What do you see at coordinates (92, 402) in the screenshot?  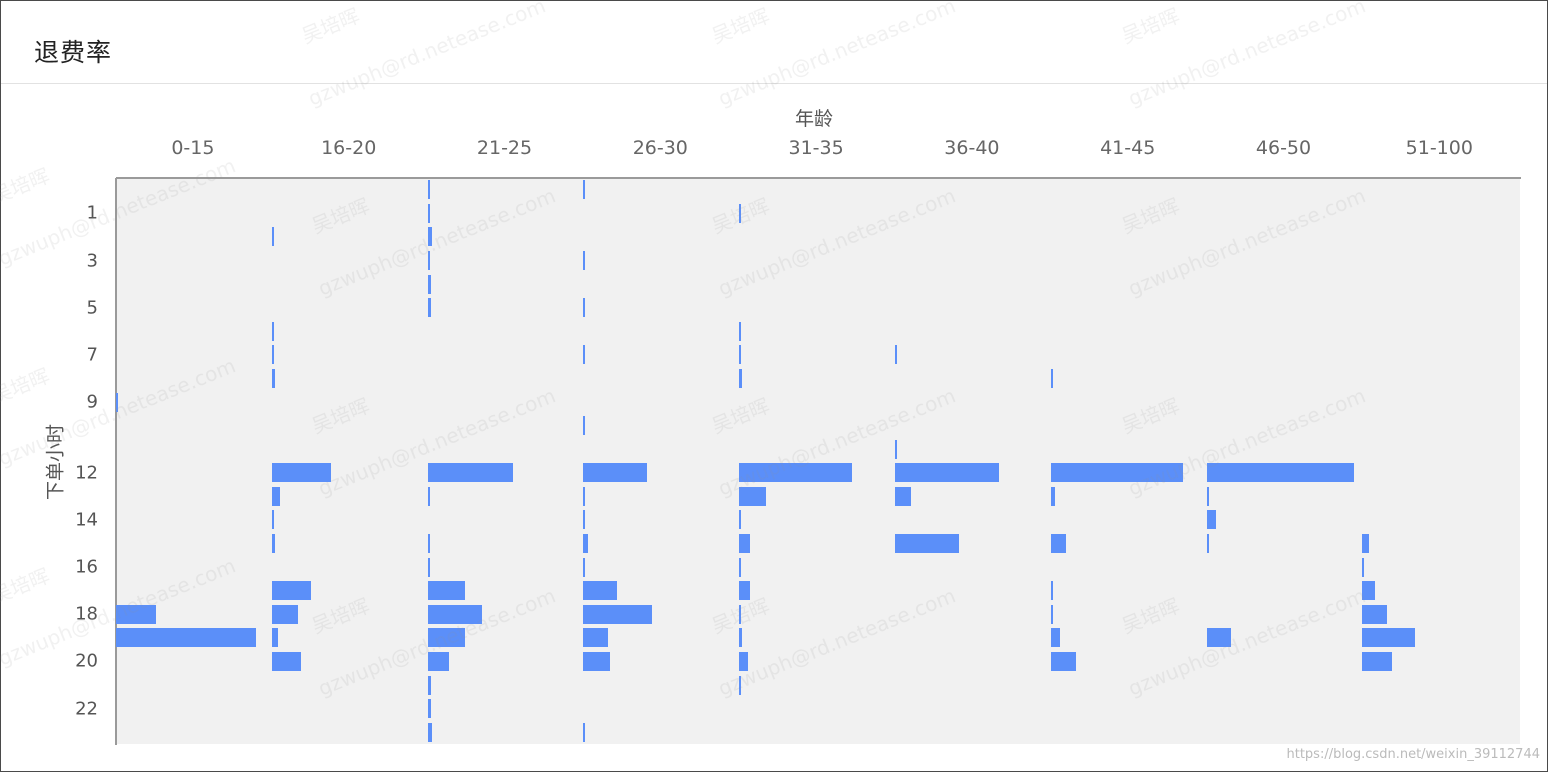 I see `hour-tick-label: 9` at bounding box center [92, 402].